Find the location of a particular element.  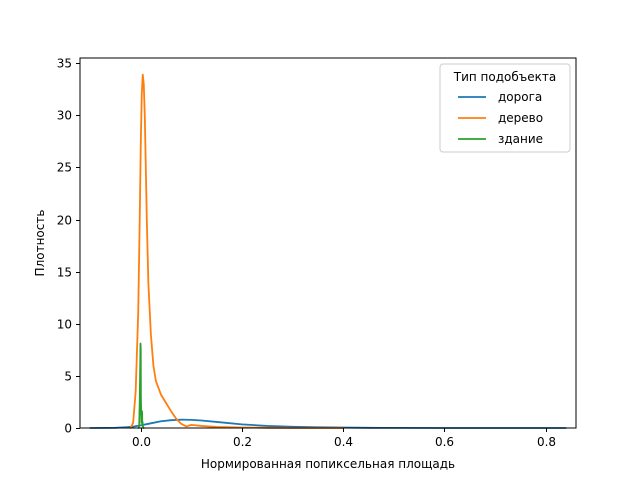

x-tick-label: 0.0 is located at coordinates (141, 442).